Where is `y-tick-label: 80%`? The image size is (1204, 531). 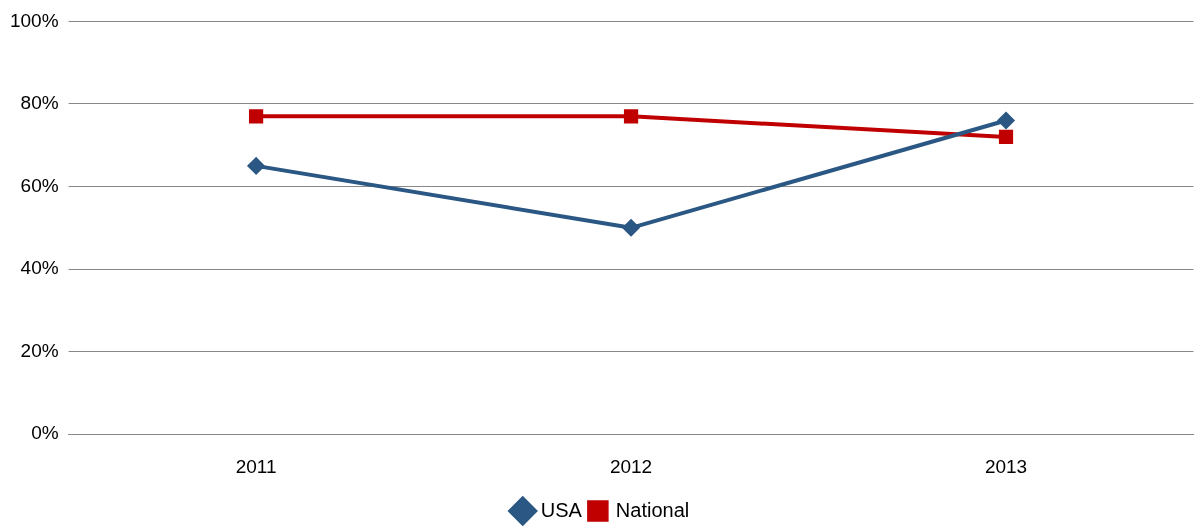 y-tick-label: 80% is located at coordinates (39, 103).